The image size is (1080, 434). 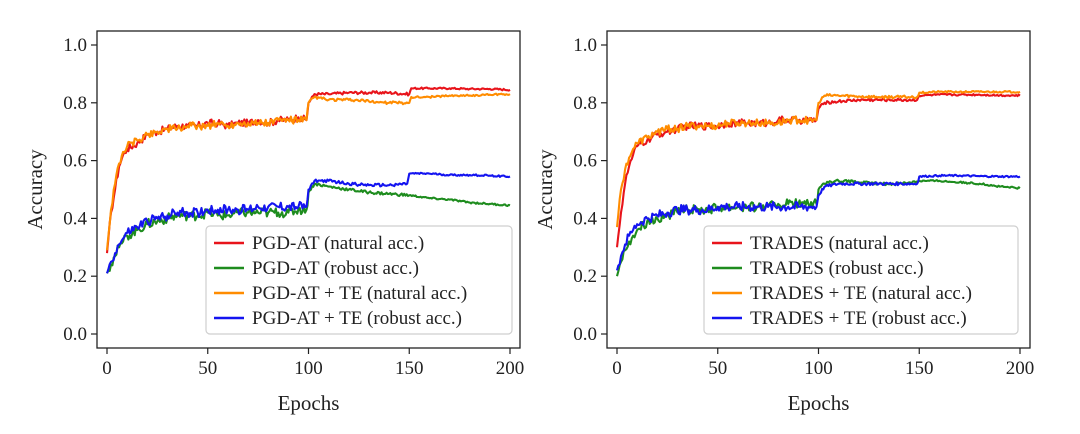 I want to click on legend-entry: PGD-AT + TE (natural acc.), so click(x=359, y=293).